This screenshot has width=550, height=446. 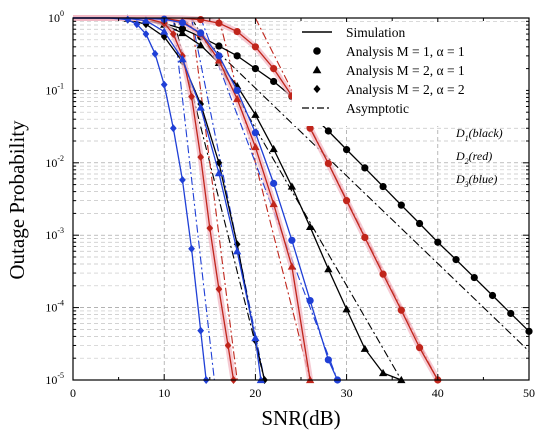 What do you see at coordinates (405, 51) in the screenshot?
I see `legend-label: Analysis M = 1, α = 1` at bounding box center [405, 51].